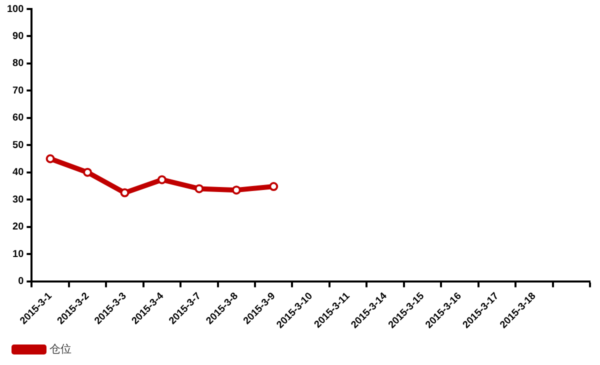 This screenshot has width=600, height=365. I want to click on y-tick-label: 40, so click(18, 172).